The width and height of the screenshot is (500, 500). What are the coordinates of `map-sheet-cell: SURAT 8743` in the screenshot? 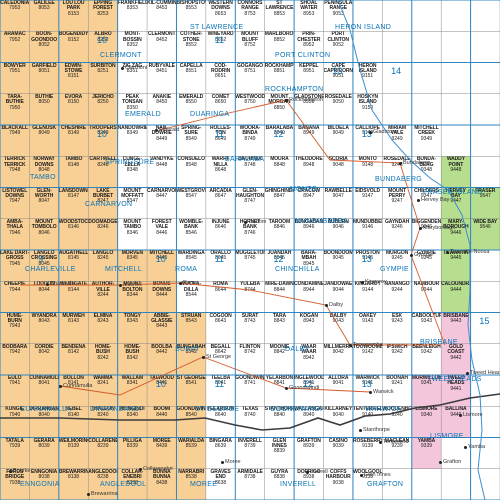 It's located at (250, 328).